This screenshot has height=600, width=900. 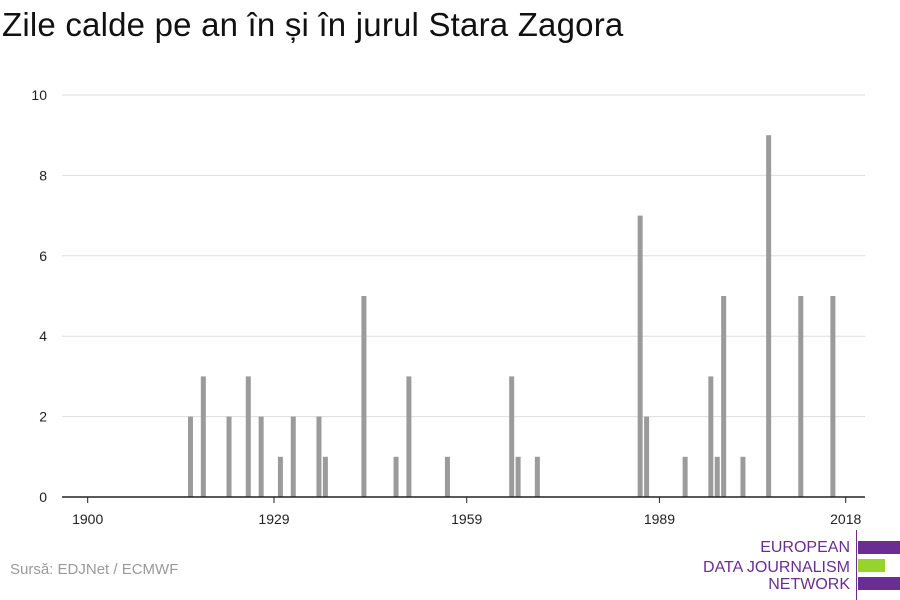 What do you see at coordinates (43, 497) in the screenshot?
I see `y-tick-label: 0` at bounding box center [43, 497].